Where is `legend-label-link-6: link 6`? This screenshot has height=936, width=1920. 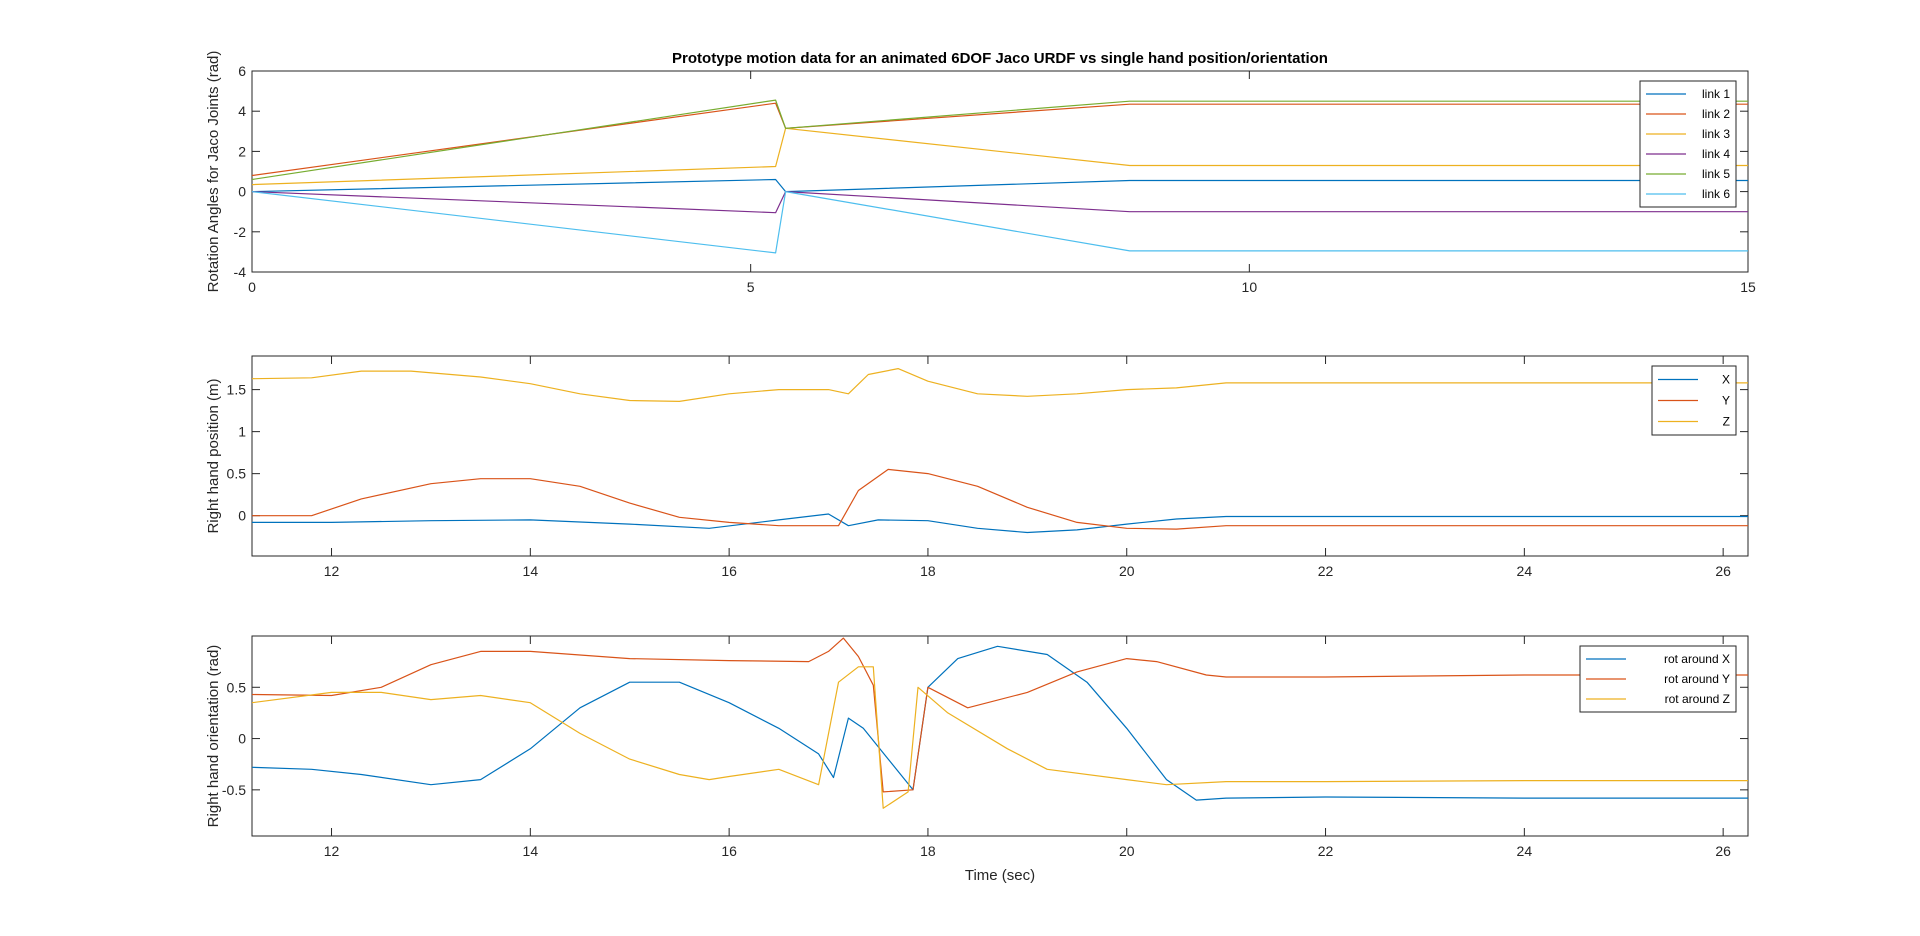
legend-label-link-6: link 6 is located at coordinates (1716, 194).